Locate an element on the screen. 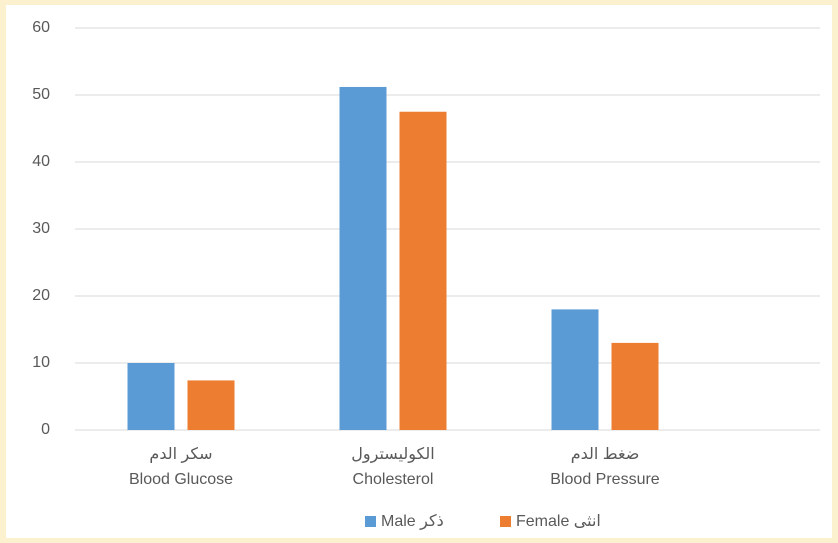 The image size is (838, 543). legend-label: Male ذكر is located at coordinates (412, 522).